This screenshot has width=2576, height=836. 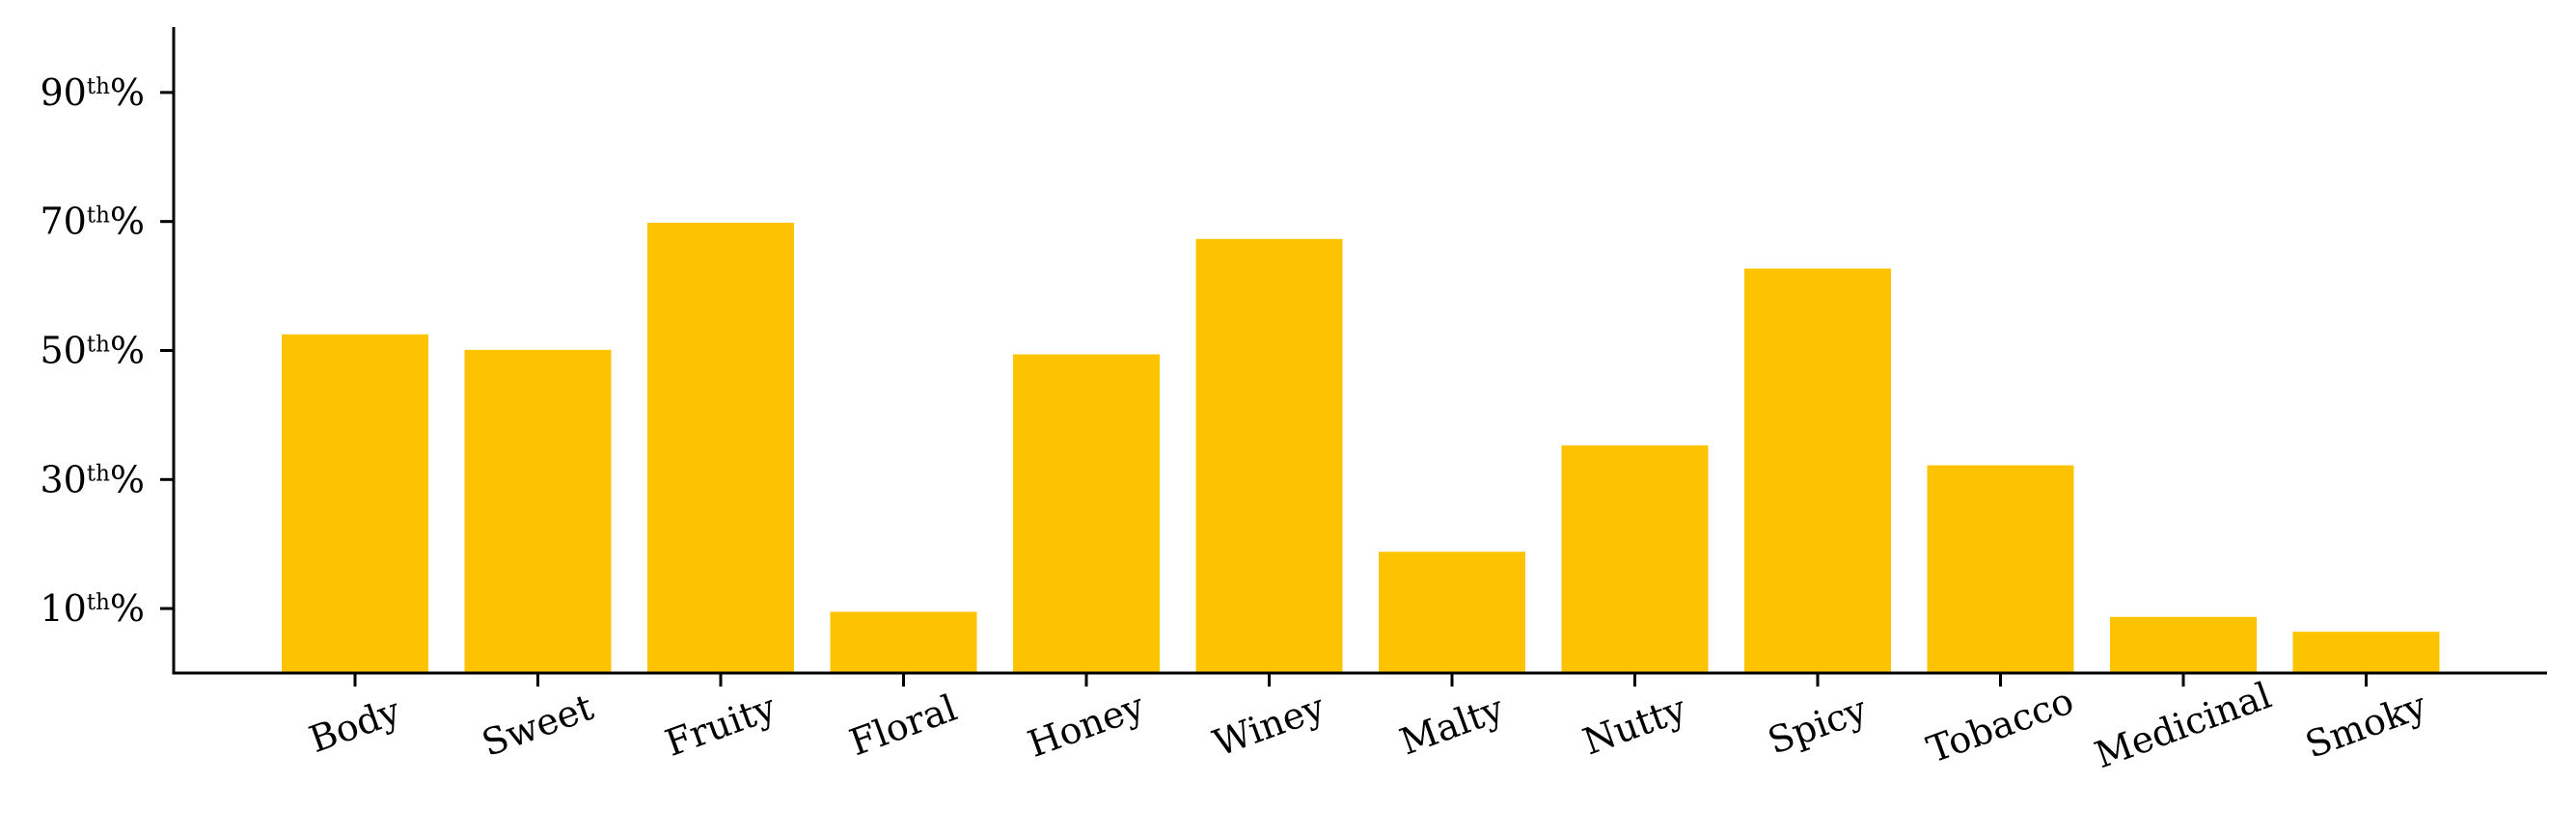 What do you see at coordinates (538, 725) in the screenshot?
I see `x-tick-label-sweet: Sweet` at bounding box center [538, 725].